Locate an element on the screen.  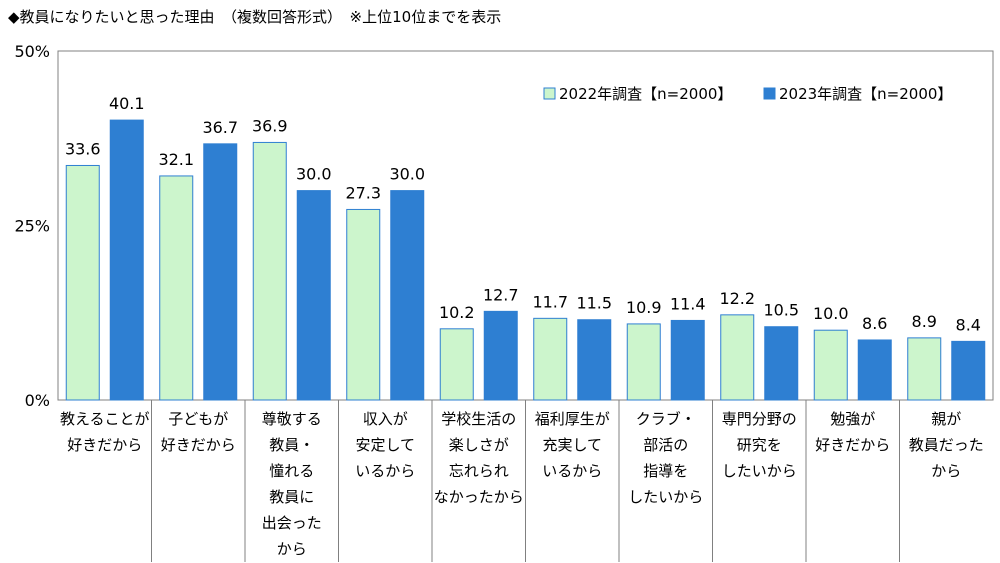
x-category-label: 子どもが好きだから is located at coordinates (198, 432).